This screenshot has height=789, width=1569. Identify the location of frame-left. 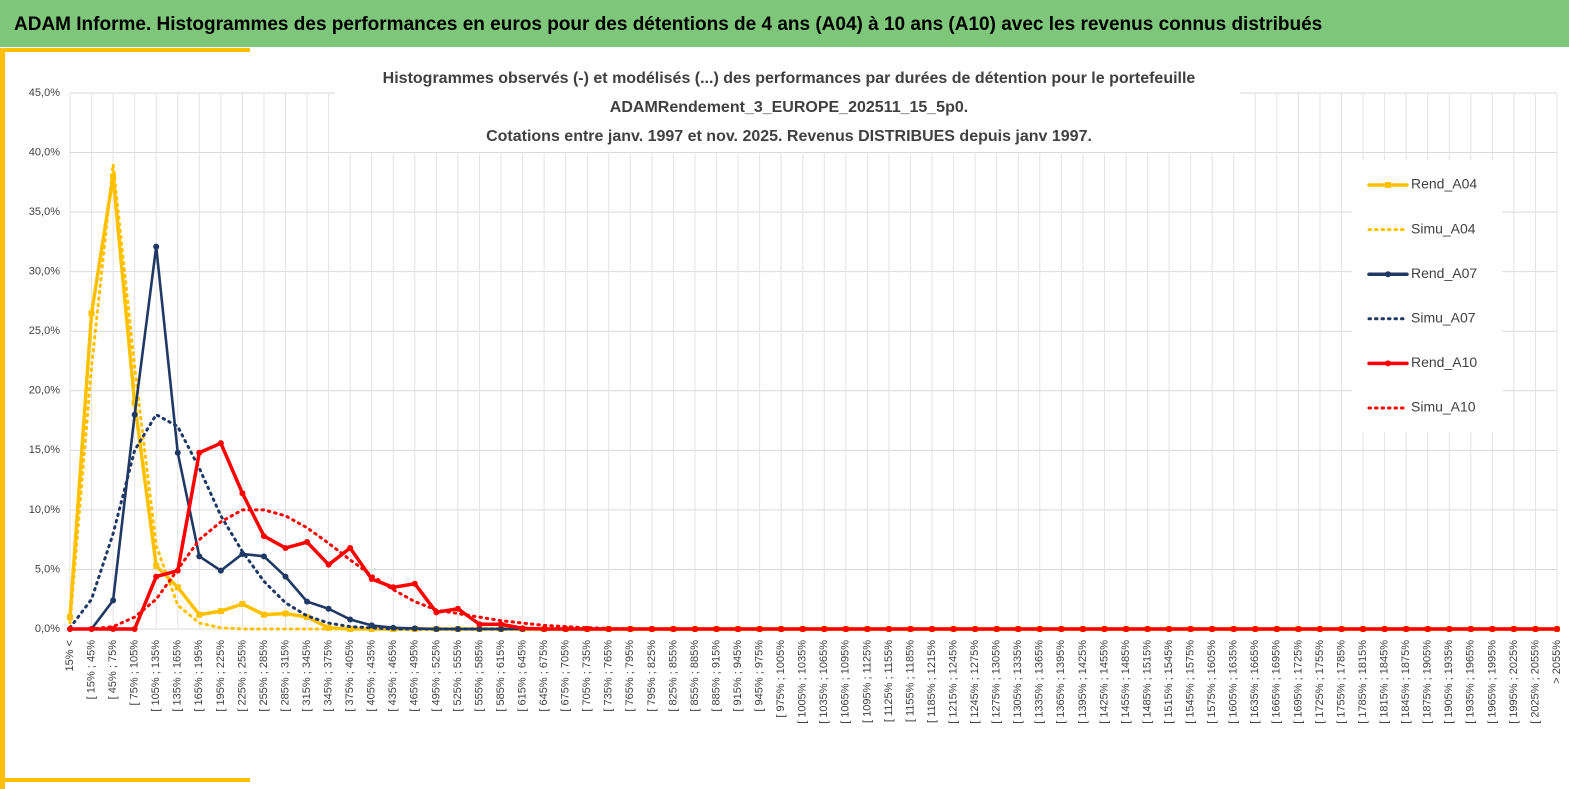
(2, 418).